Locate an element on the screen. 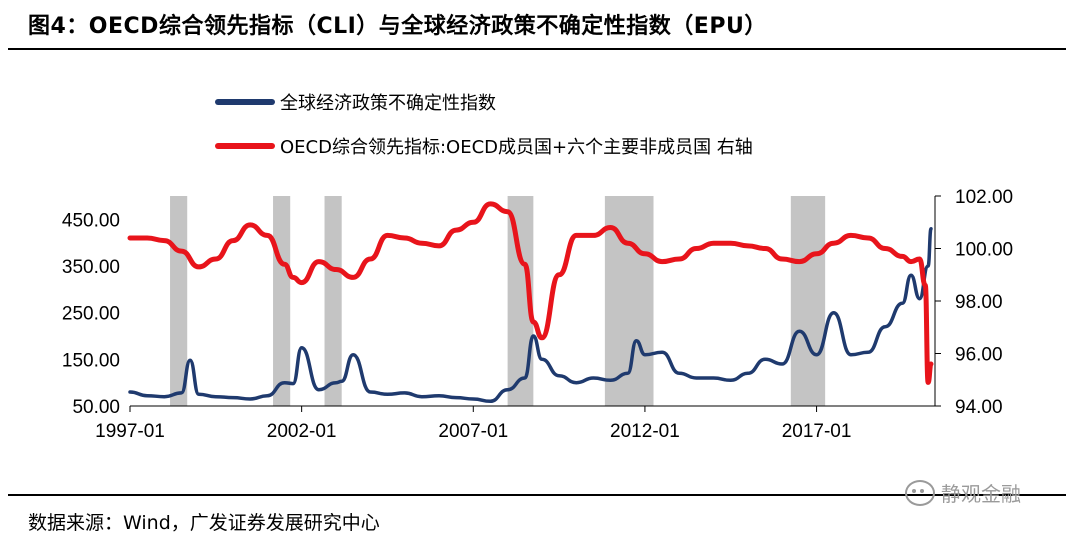 This screenshot has width=1074, height=542. x-tick-label: 2012-01 is located at coordinates (645, 431).